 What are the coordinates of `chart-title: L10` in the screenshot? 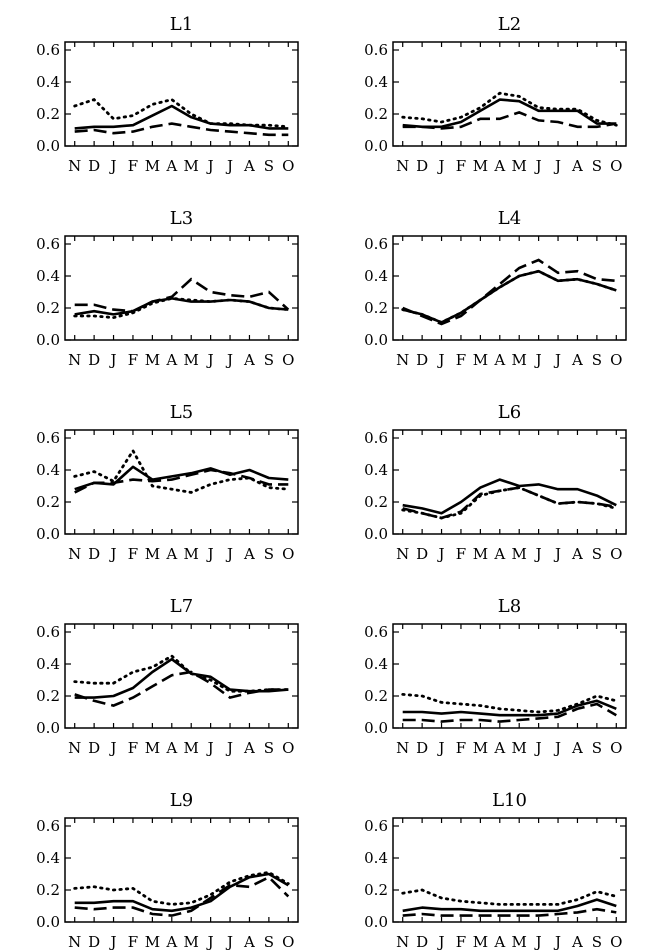 It's located at (509, 800).